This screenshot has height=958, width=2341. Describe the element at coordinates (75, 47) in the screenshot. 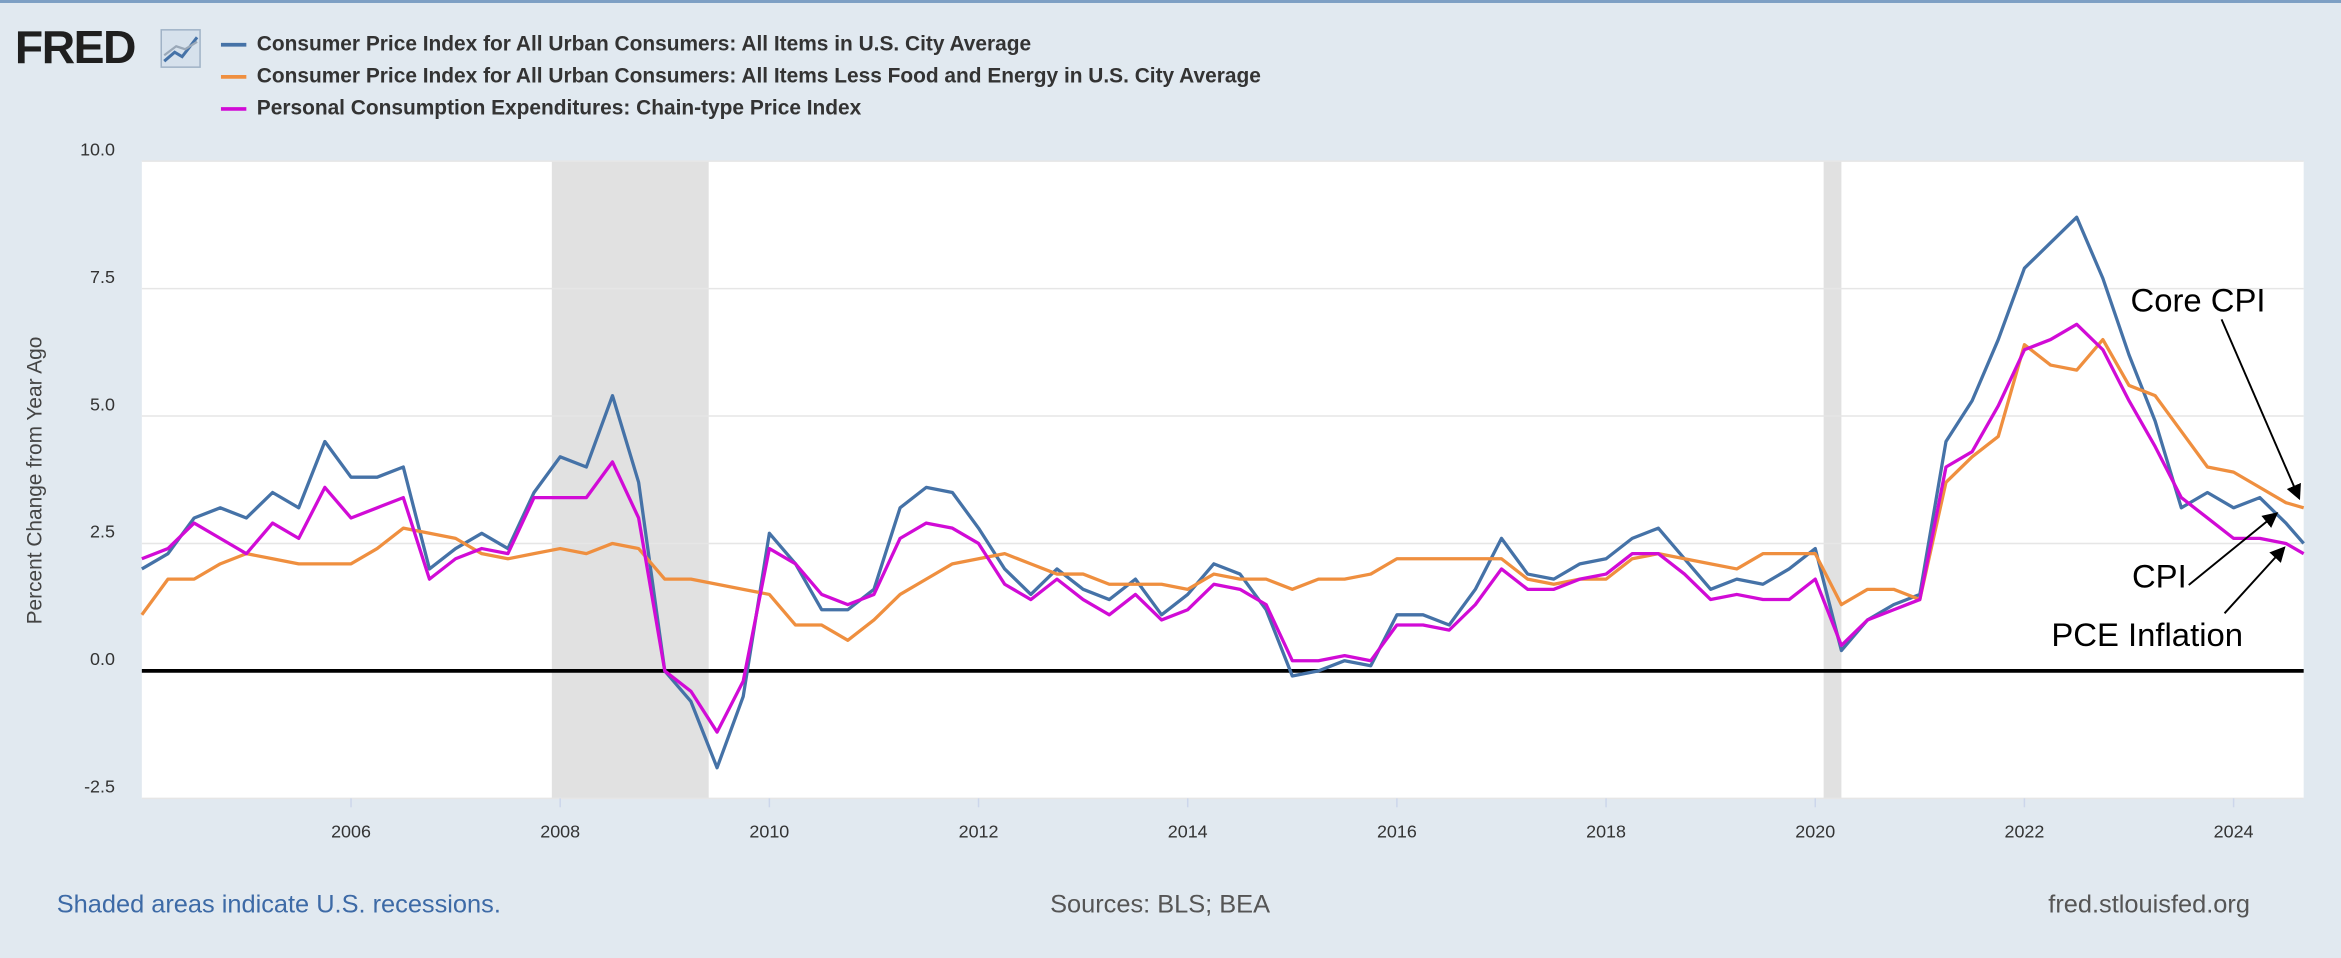

I see `logo: FRED` at that location.